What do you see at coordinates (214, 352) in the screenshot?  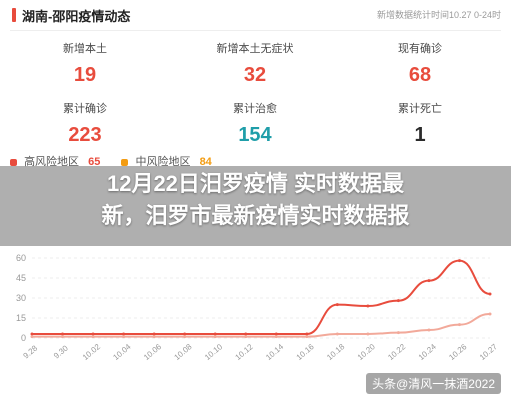 I see `x-tick-label: 10.10` at bounding box center [214, 352].